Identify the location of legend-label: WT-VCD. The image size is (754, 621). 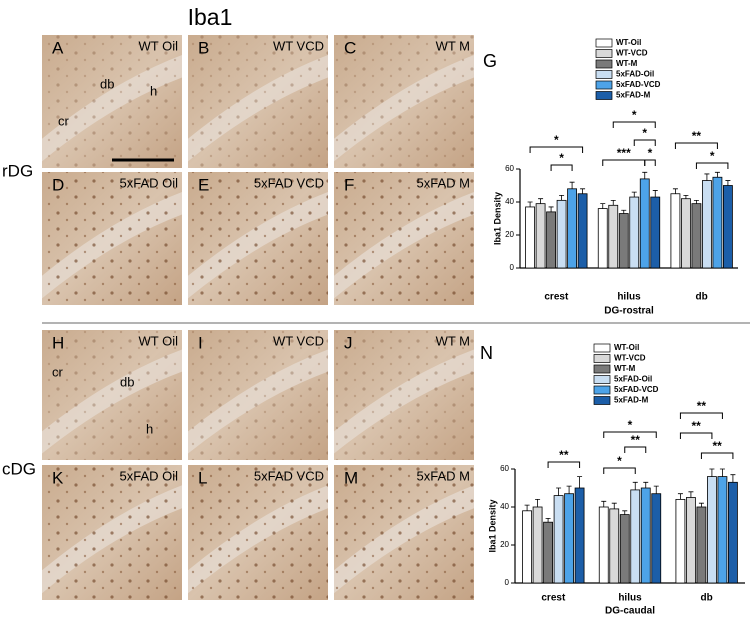
(632, 53).